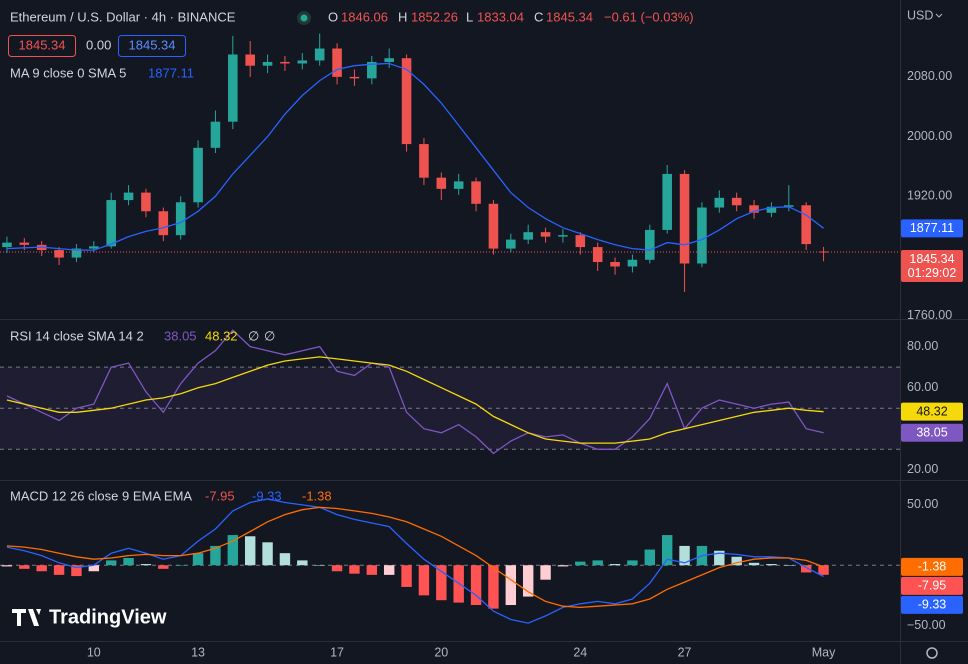  Describe the element at coordinates (922, 469) in the screenshot. I see `y-tick-label: 20.00` at that location.